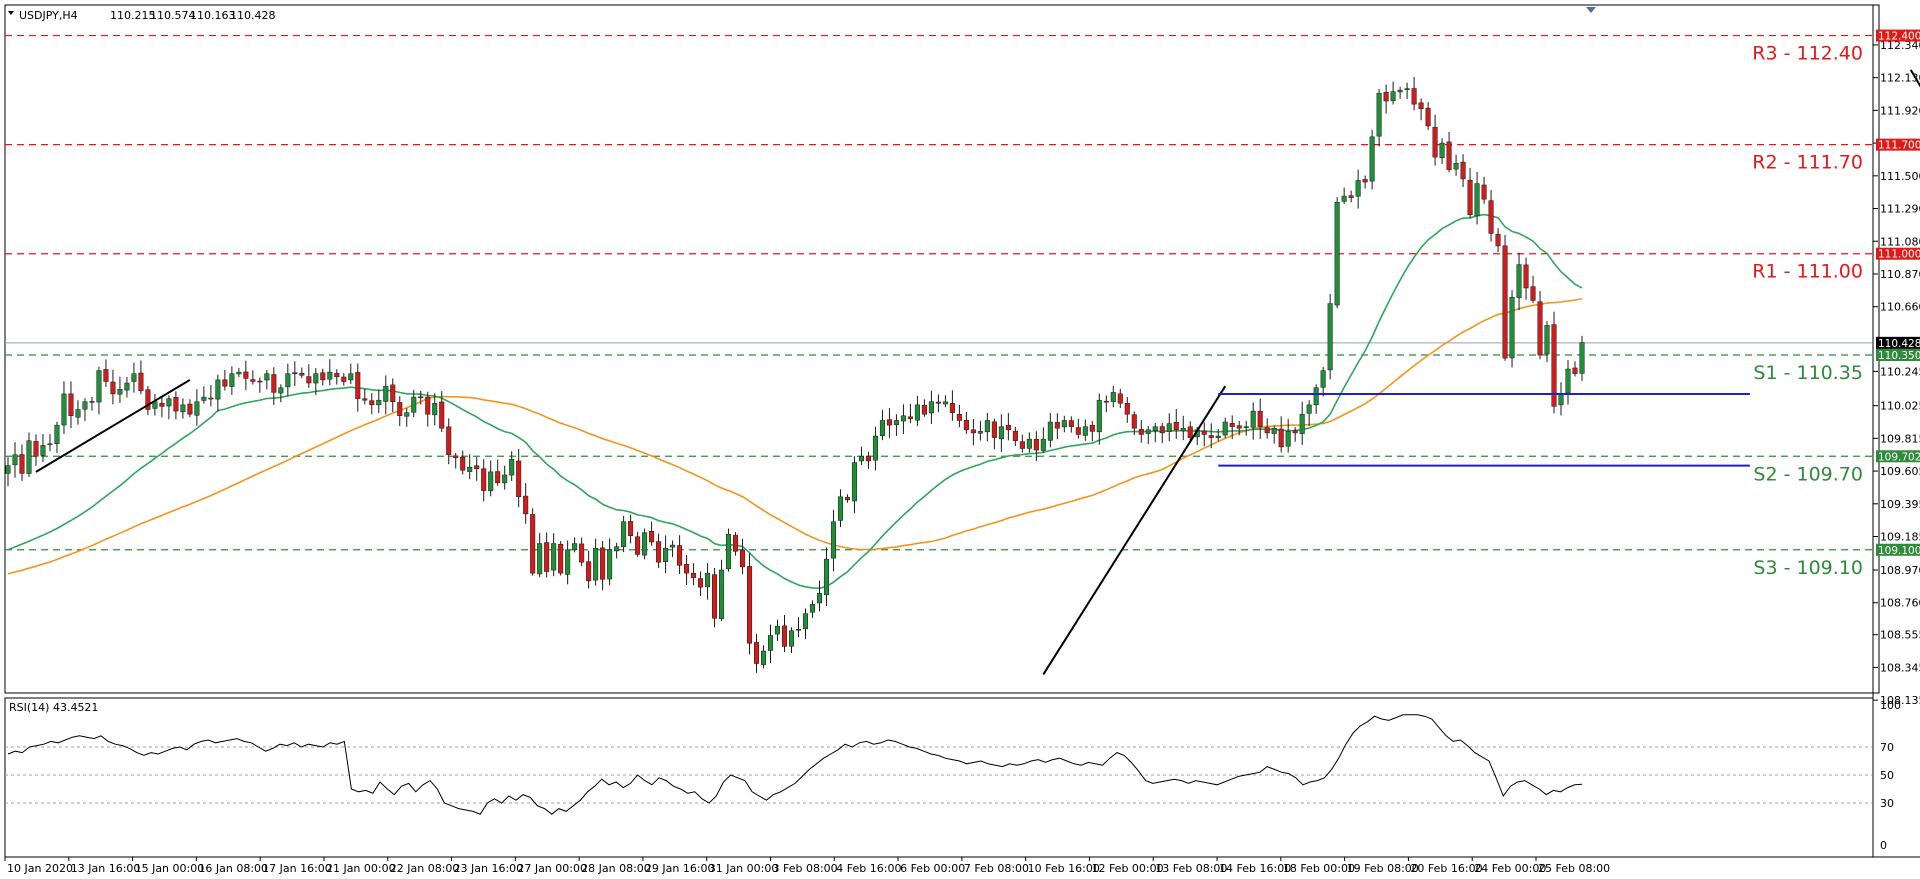 The width and height of the screenshot is (1920, 879). I want to click on level-label: R3 - 112.40, so click(1807, 54).